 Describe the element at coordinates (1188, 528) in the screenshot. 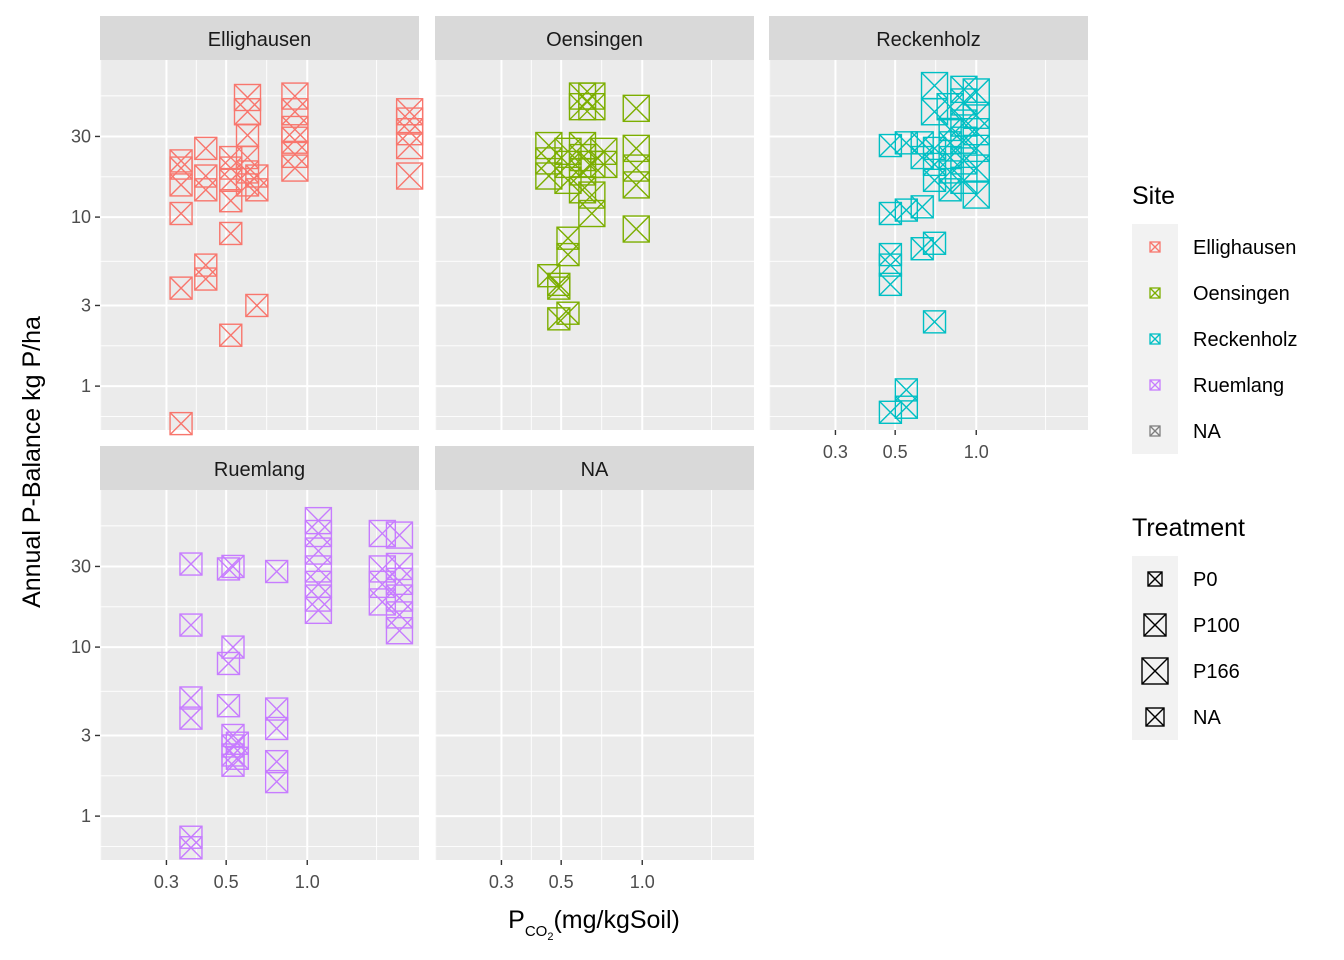

I see `legend-treatment-title: Treatment` at that location.